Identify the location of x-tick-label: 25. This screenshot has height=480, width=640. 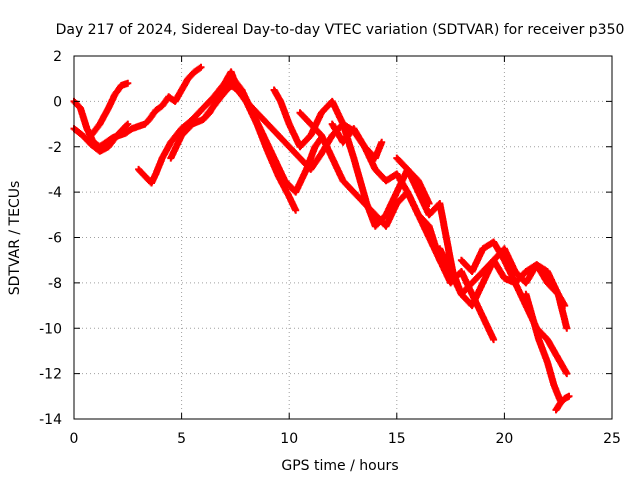
(612, 439).